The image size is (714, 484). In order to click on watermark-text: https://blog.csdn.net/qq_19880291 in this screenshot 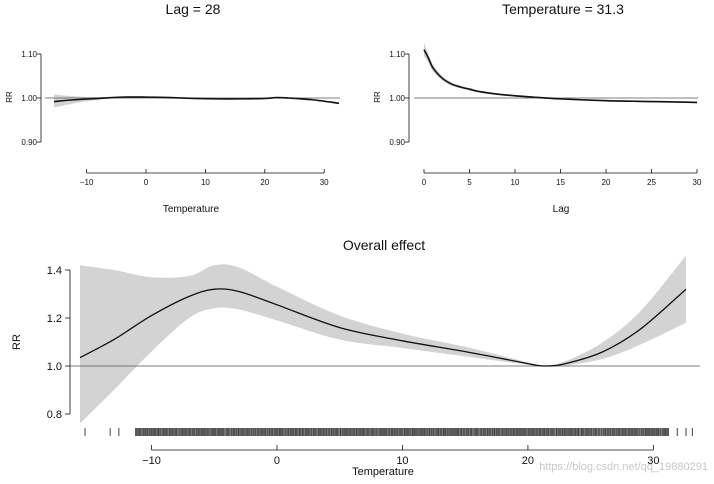, I will do `click(623, 467)`.